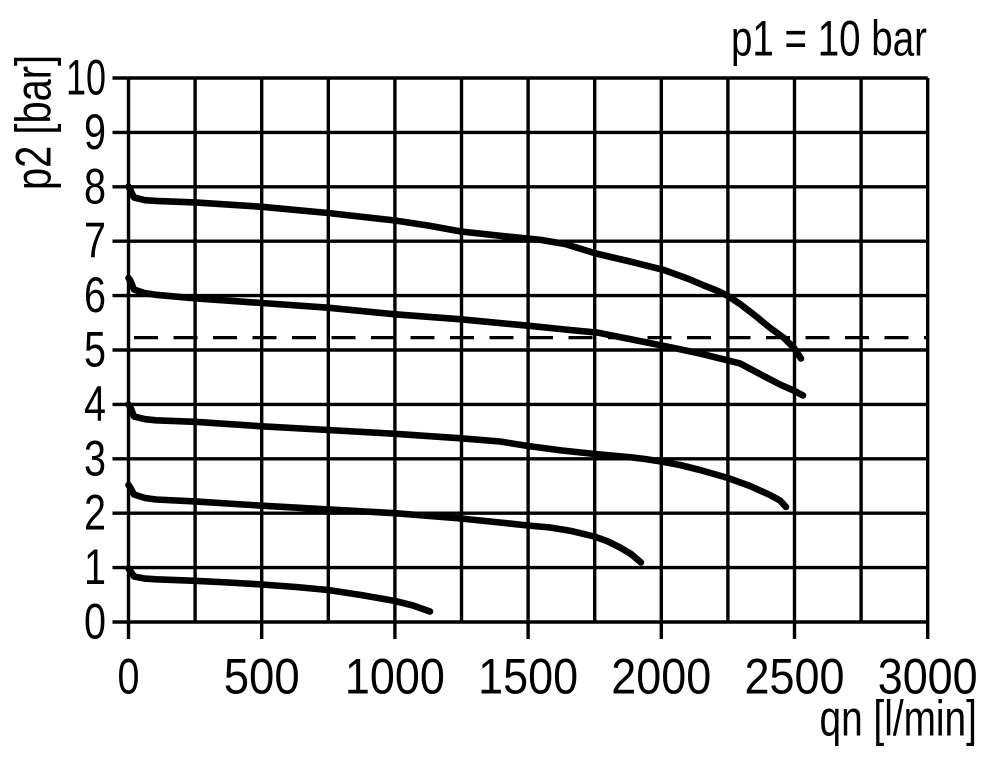 This screenshot has width=1000, height=764. Describe the element at coordinates (661, 677) in the screenshot. I see `svg-text: 2000` at that location.